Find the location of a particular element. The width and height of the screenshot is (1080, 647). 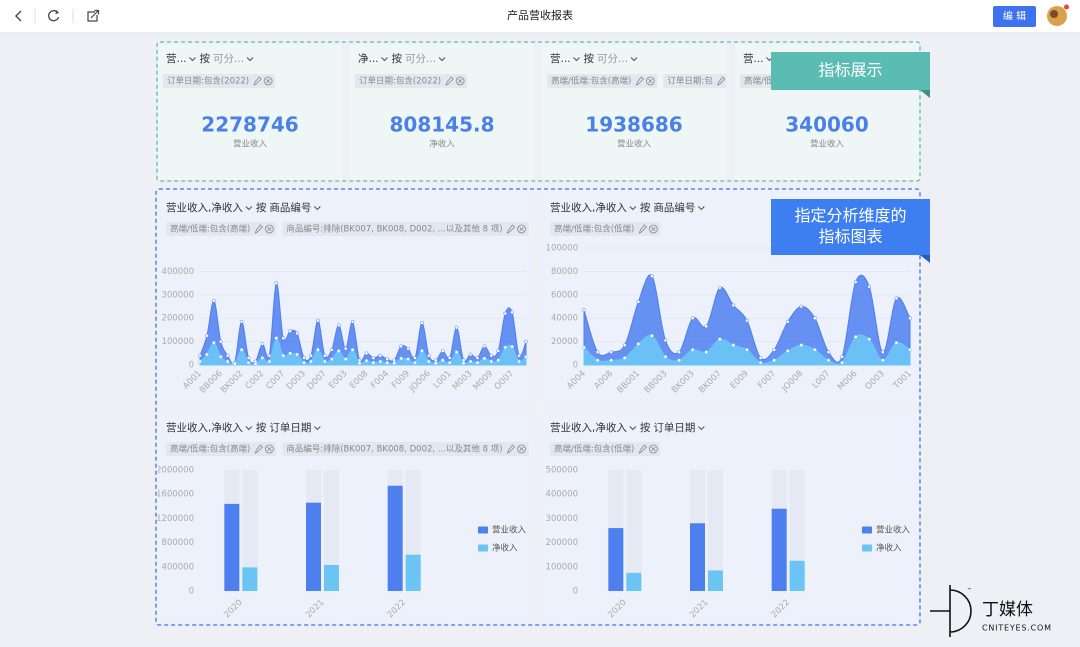

title-by: 按 is located at coordinates (645, 207).